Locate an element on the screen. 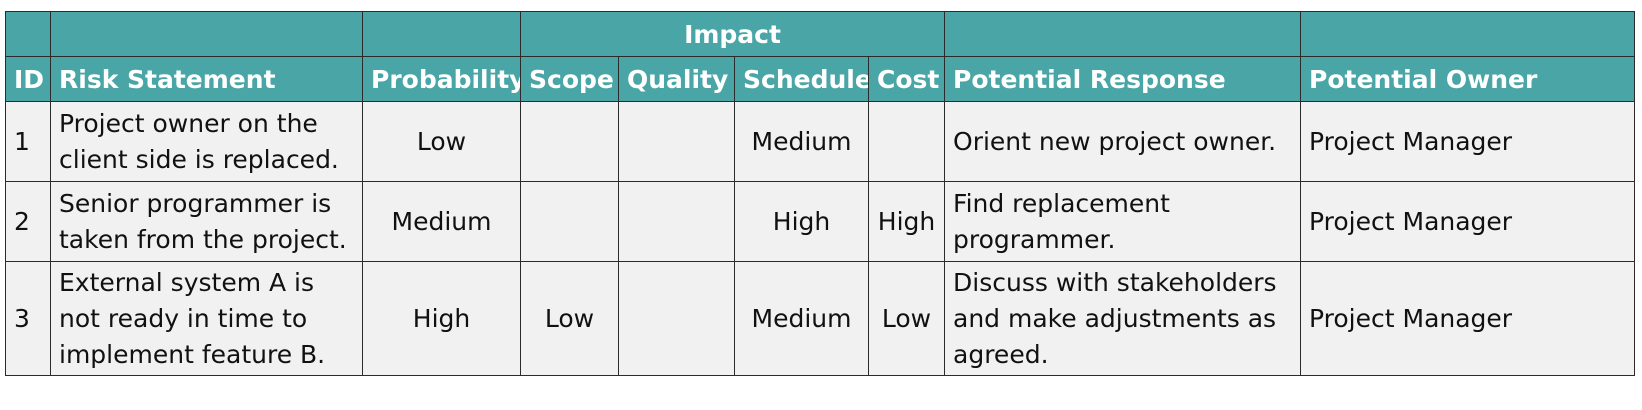  header-blank-id is located at coordinates (28, 34).